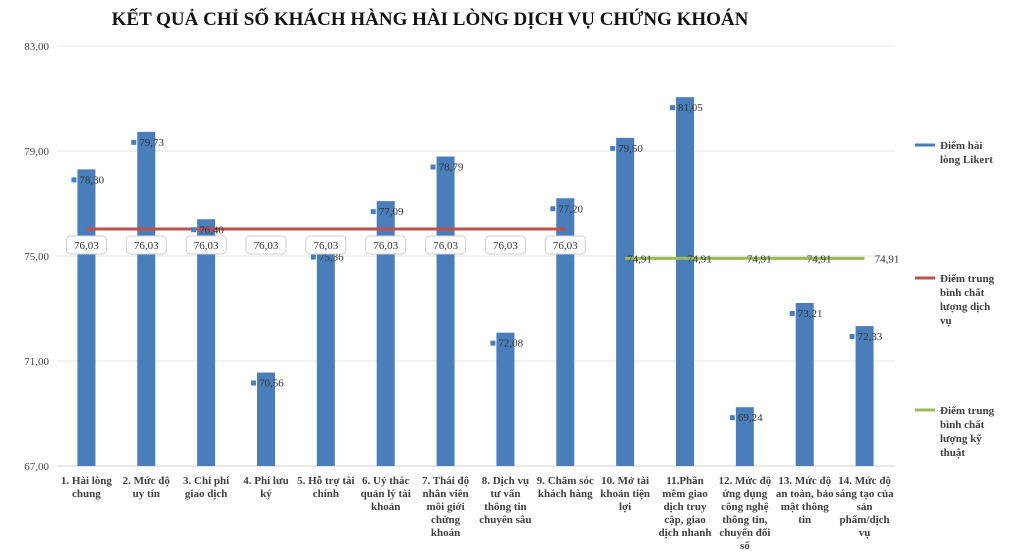 Image resolution: width=1024 pixels, height=559 pixels. Describe the element at coordinates (565, 481) in the screenshot. I see `category-label: 9. Chăm sóc` at that location.